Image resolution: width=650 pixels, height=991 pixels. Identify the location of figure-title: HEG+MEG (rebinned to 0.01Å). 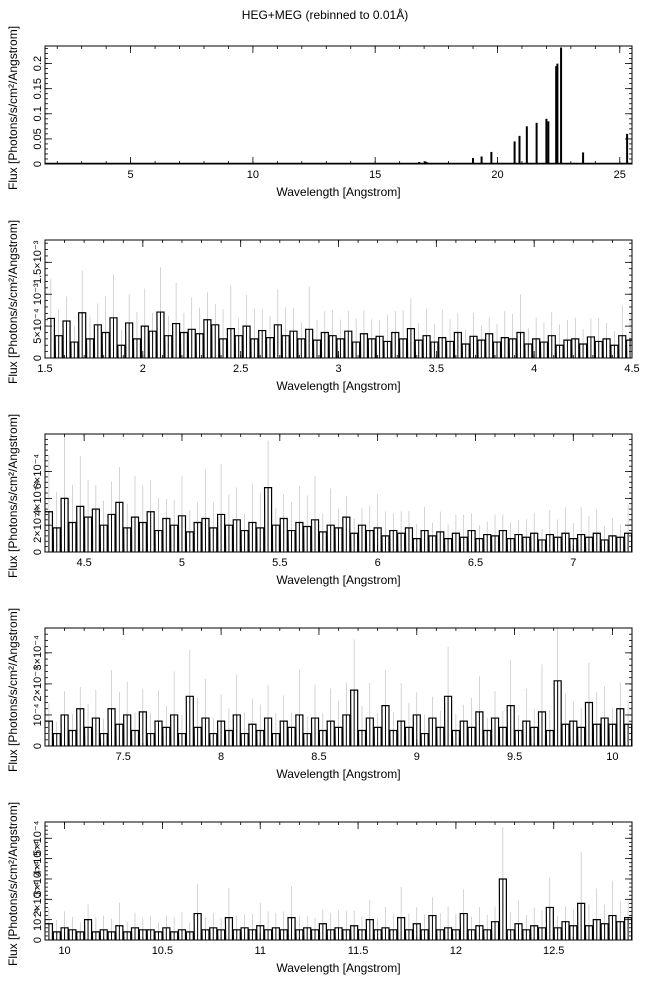
(325, 15).